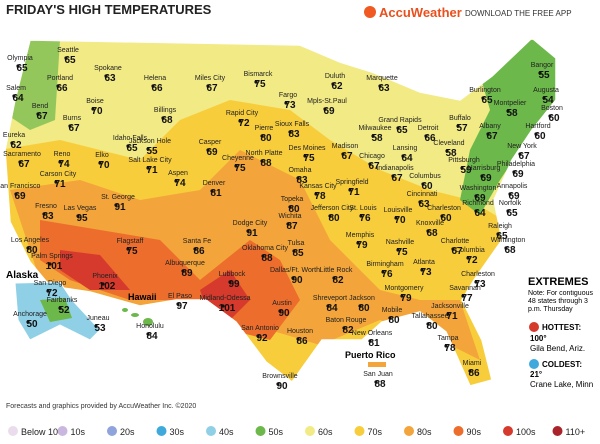 This screenshot has width=600, height=444. Describe the element at coordinates (16, 145) in the screenshot. I see `city-temp: 62` at that location.